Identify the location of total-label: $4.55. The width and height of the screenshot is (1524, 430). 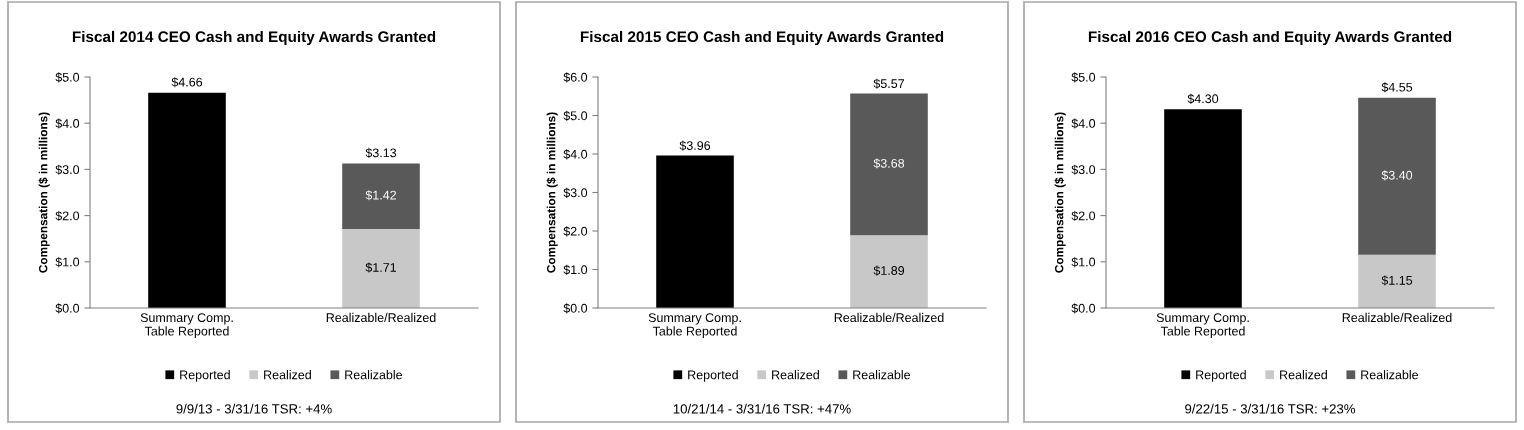
(1397, 87).